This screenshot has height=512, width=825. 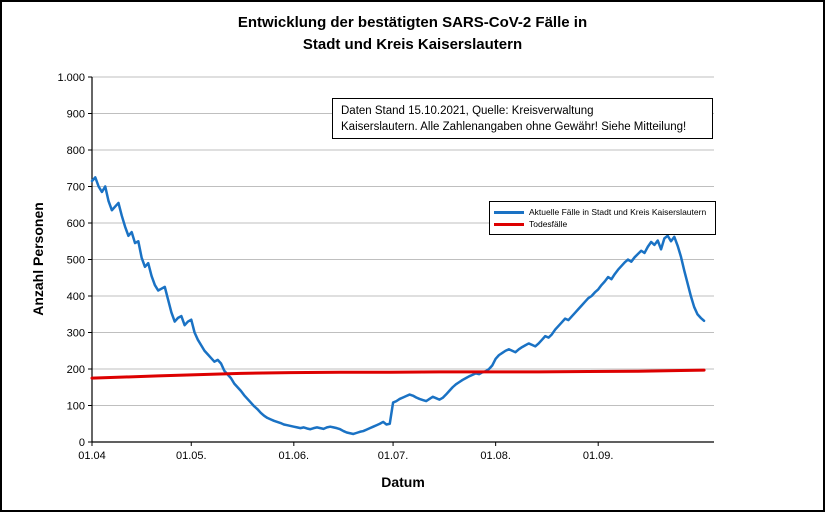 What do you see at coordinates (82, 443) in the screenshot?
I see `y-tick-label: 0` at bounding box center [82, 443].